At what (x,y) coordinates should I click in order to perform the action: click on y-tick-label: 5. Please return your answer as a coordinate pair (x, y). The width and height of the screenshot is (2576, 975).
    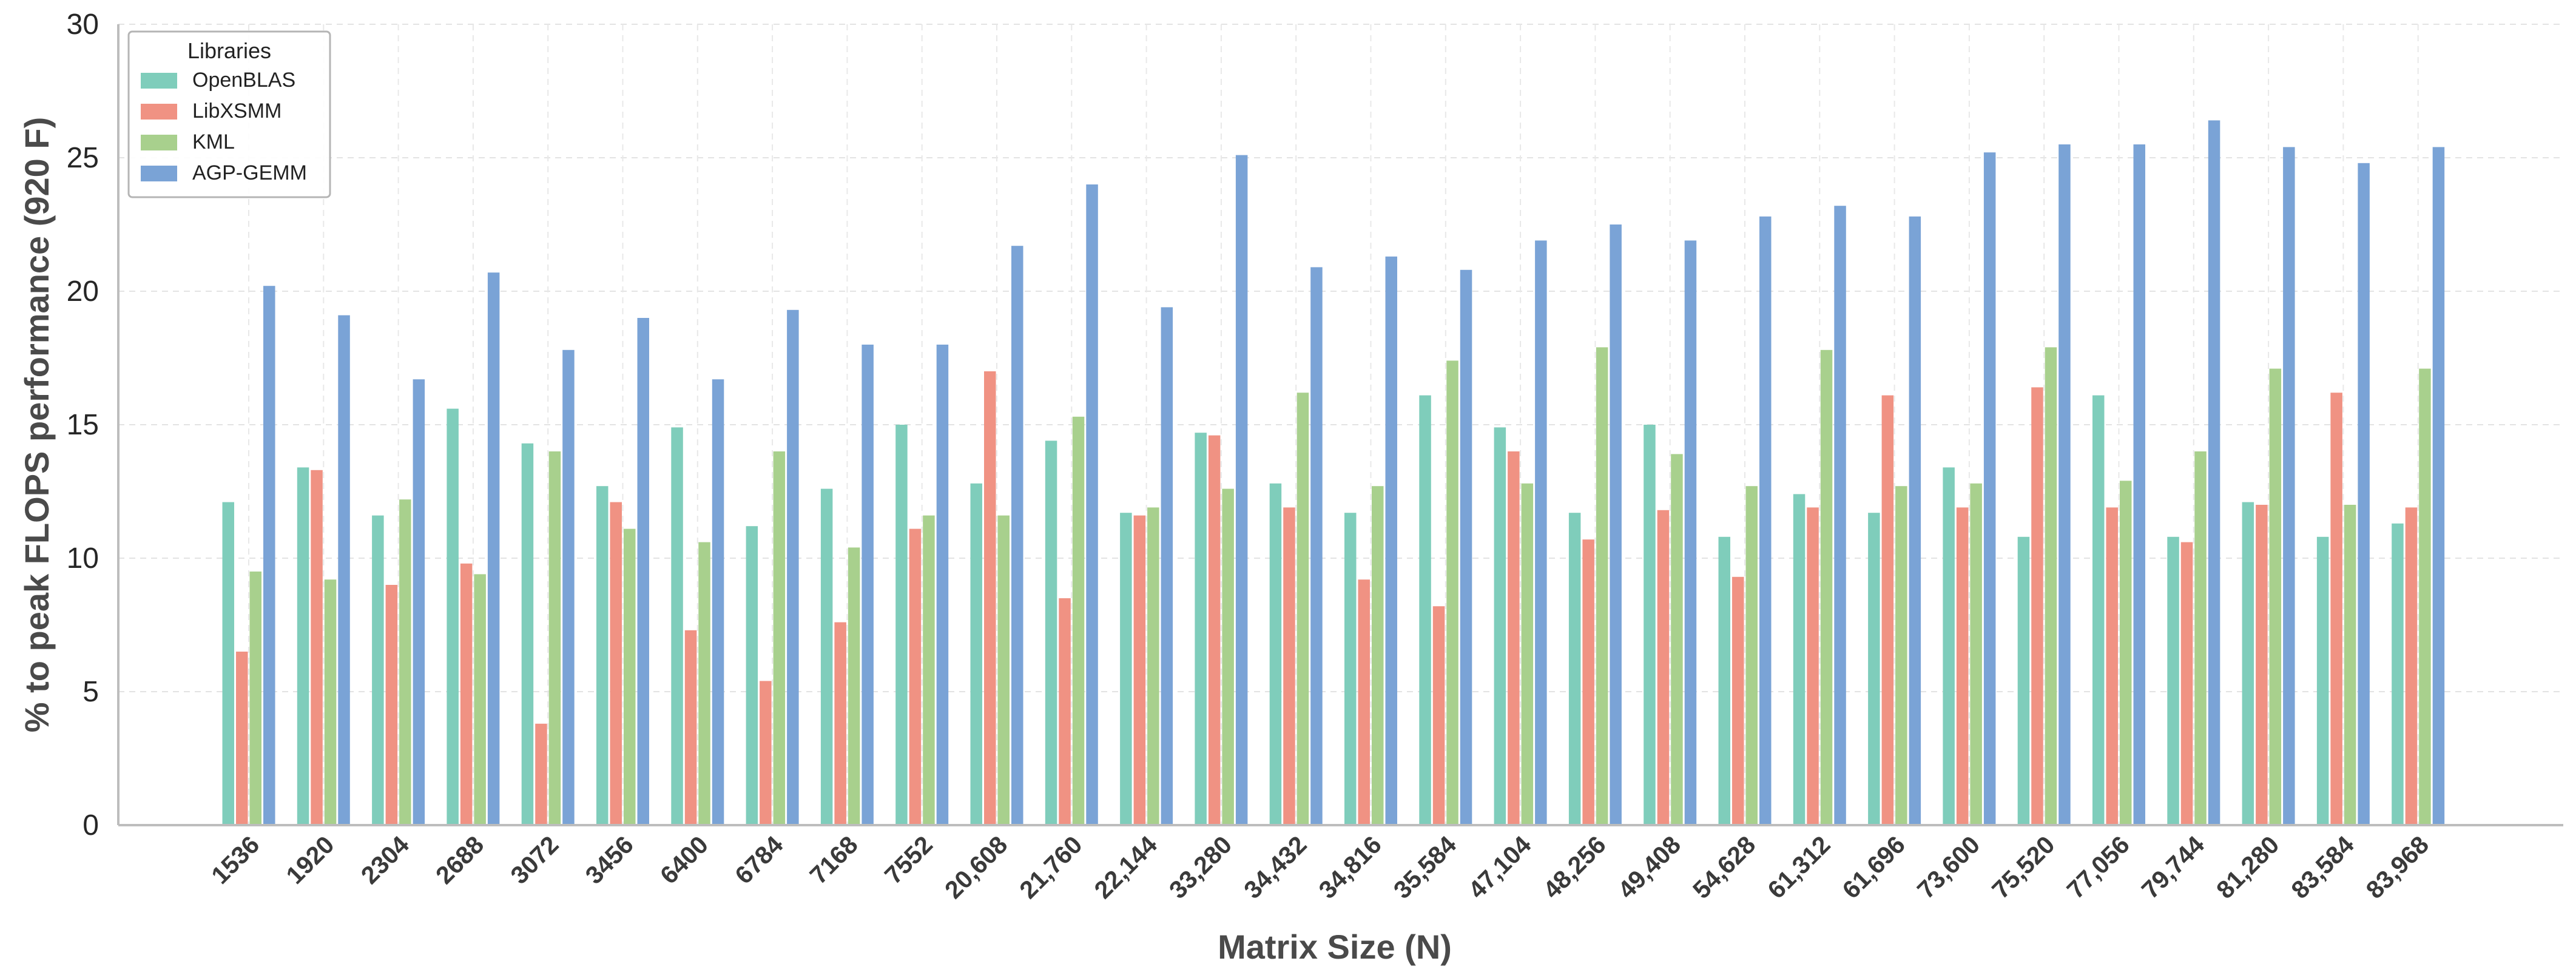
    Looking at the image, I should click on (91, 692).